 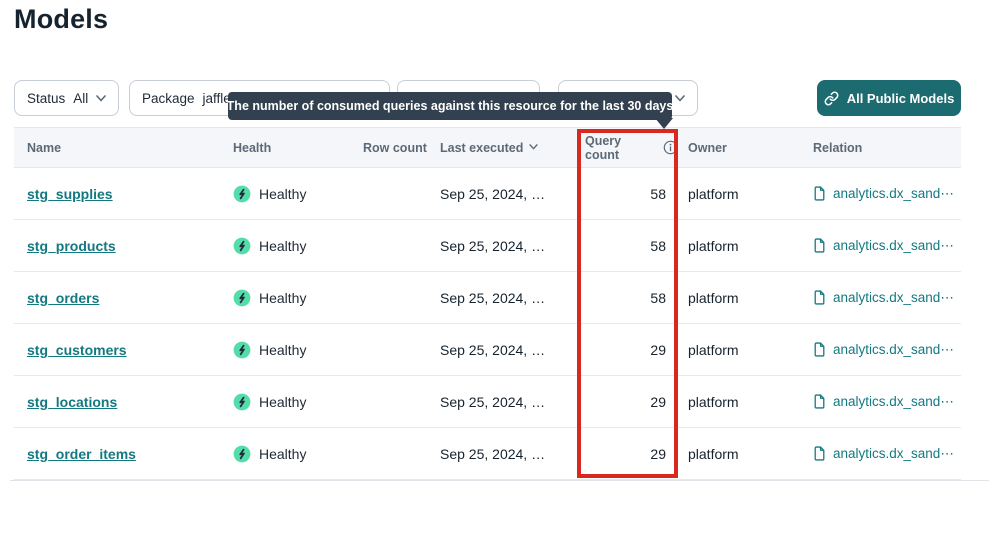 I want to click on model-link: stg_products, so click(x=71, y=245).